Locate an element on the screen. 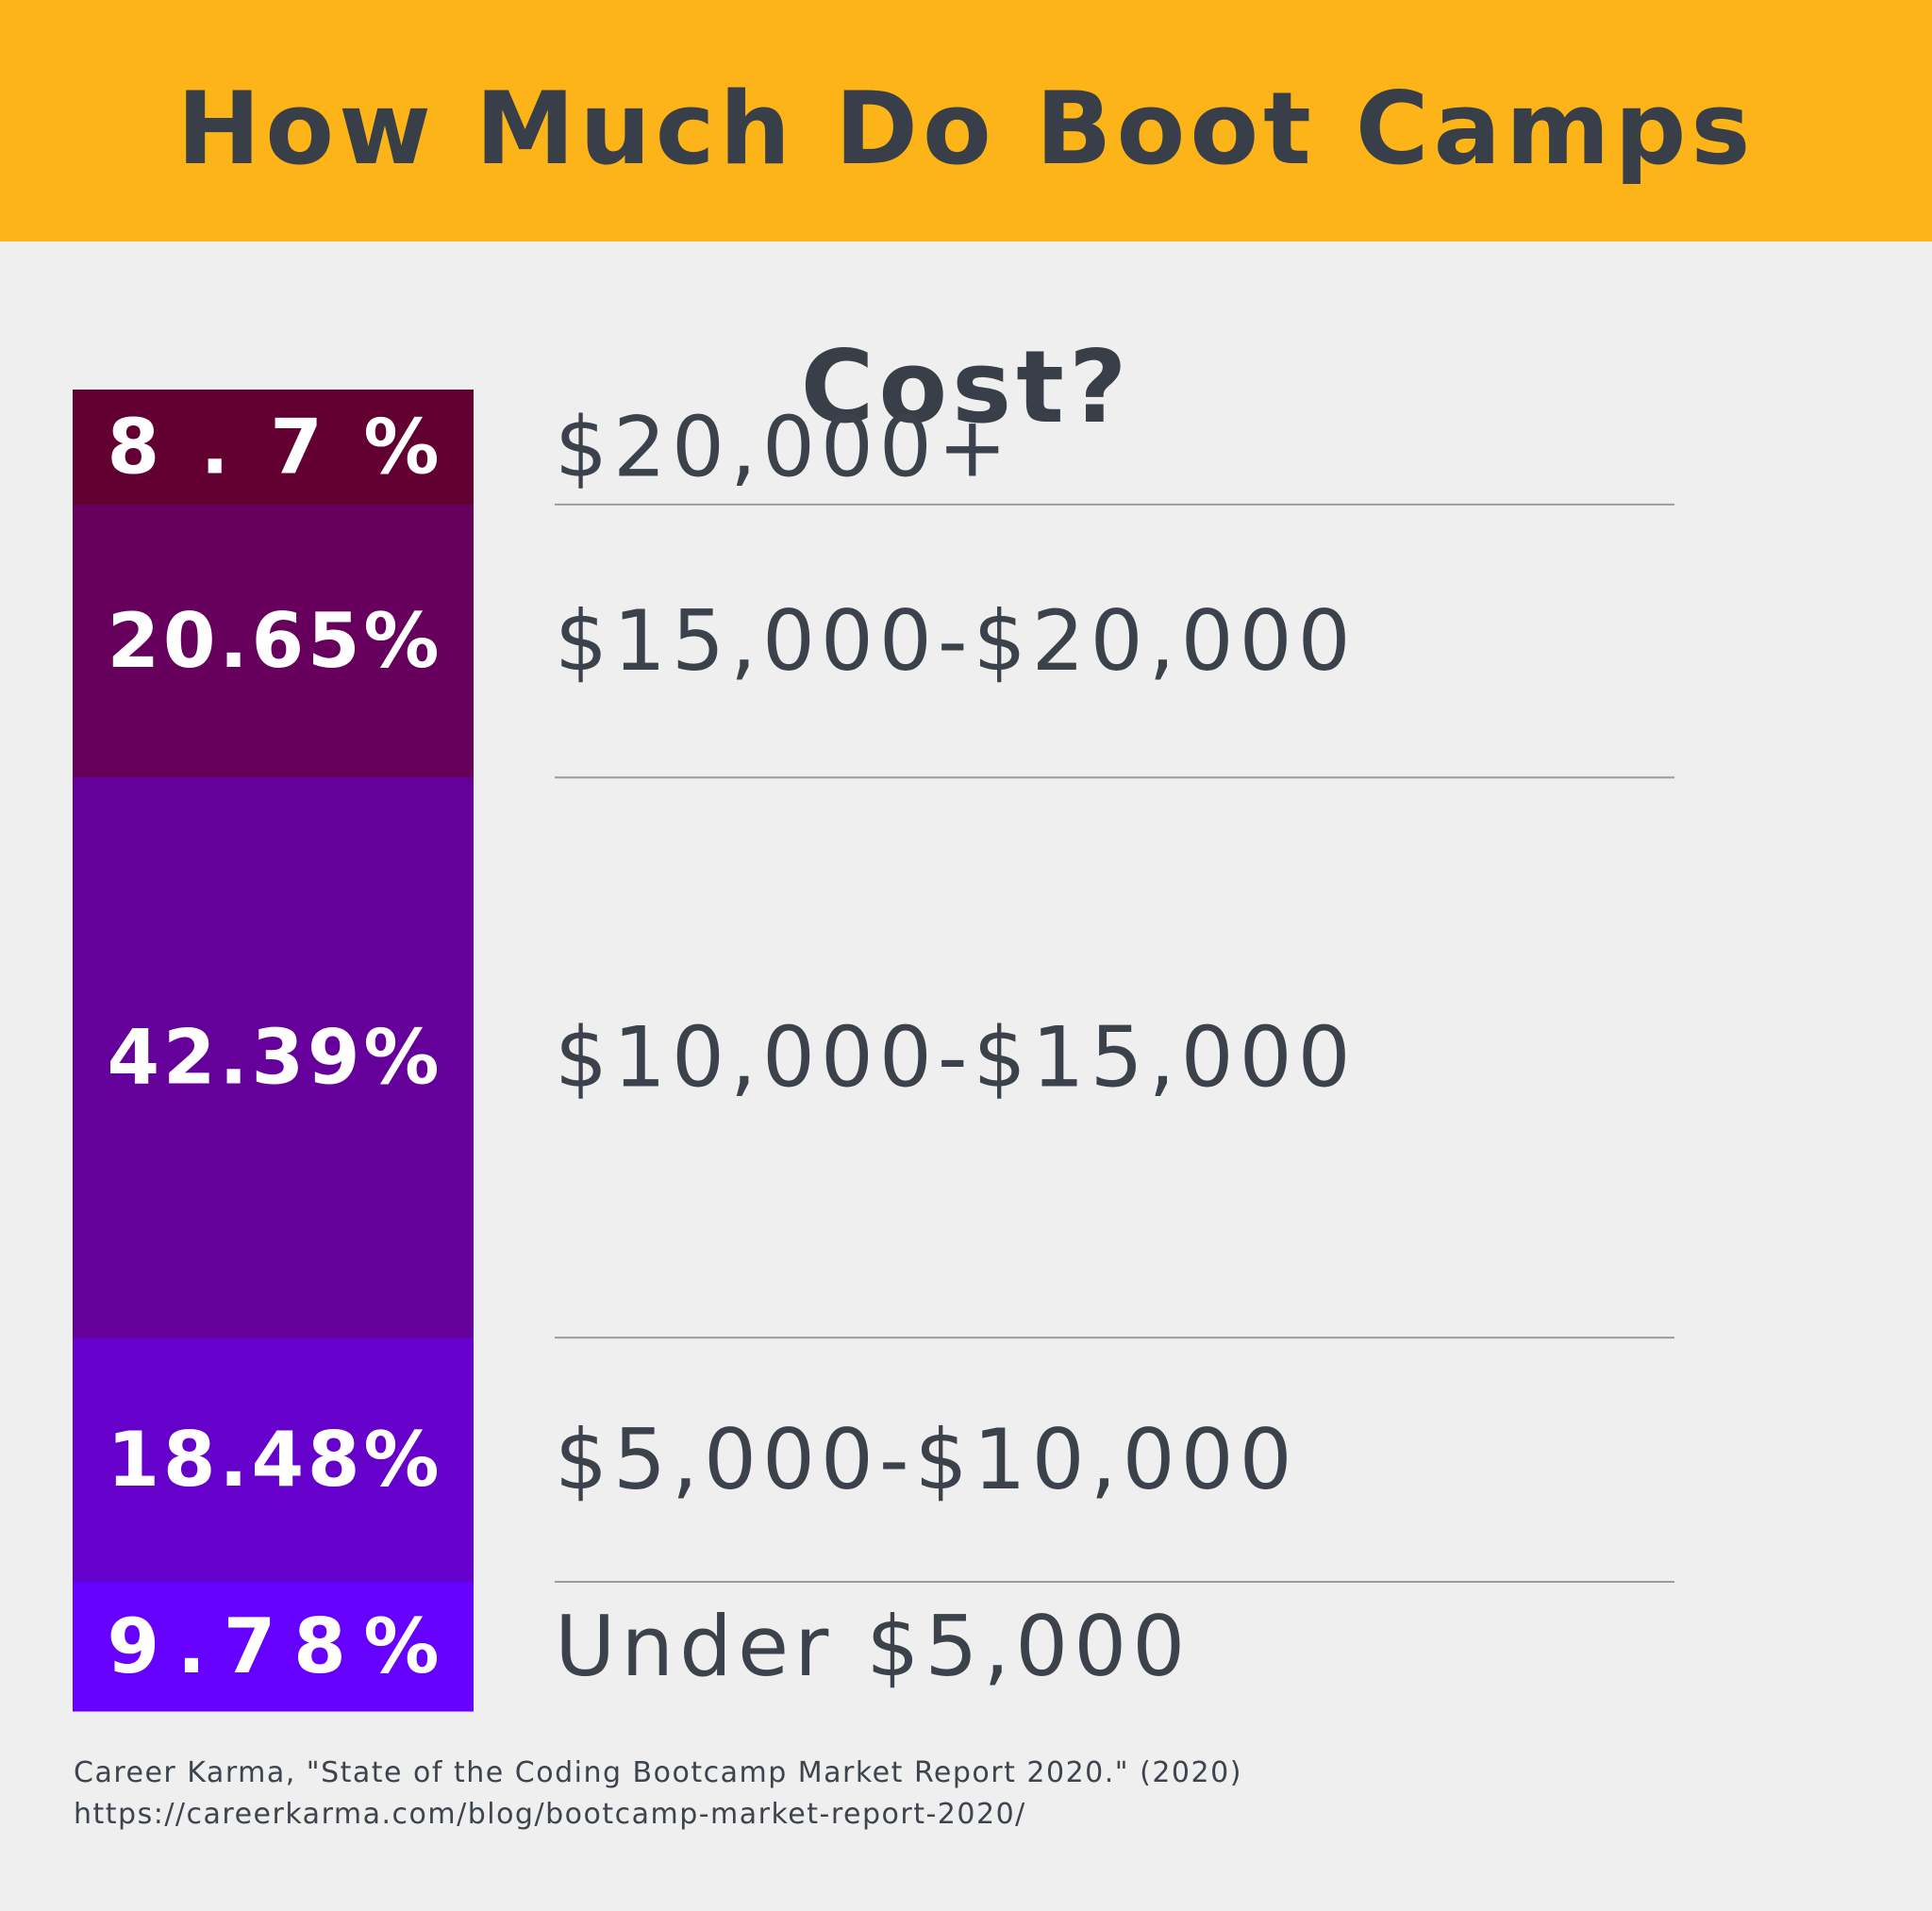 This screenshot has width=1932, height=1911. bar-value-label: 18.48% is located at coordinates (274, 1460).